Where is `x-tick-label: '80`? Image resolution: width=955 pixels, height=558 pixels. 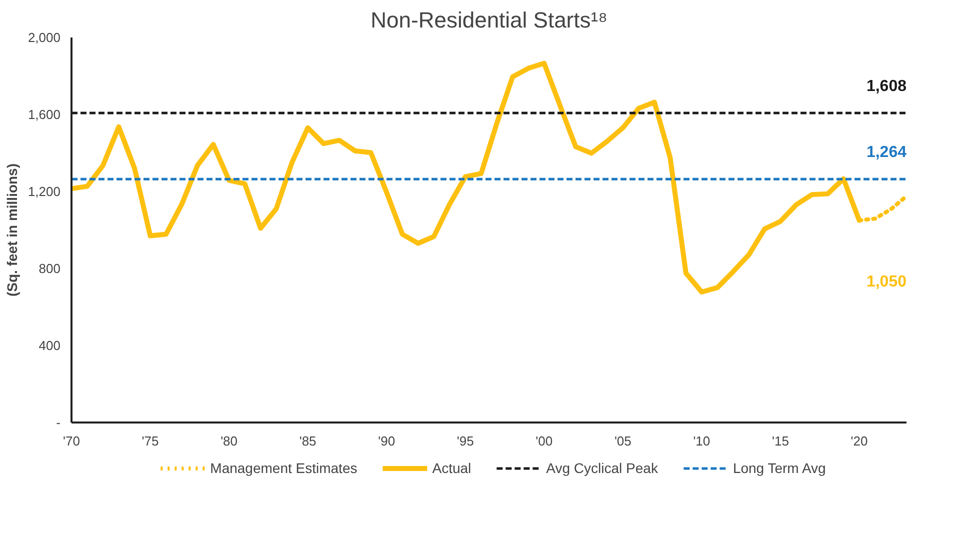
x-tick-label: '80 is located at coordinates (229, 441).